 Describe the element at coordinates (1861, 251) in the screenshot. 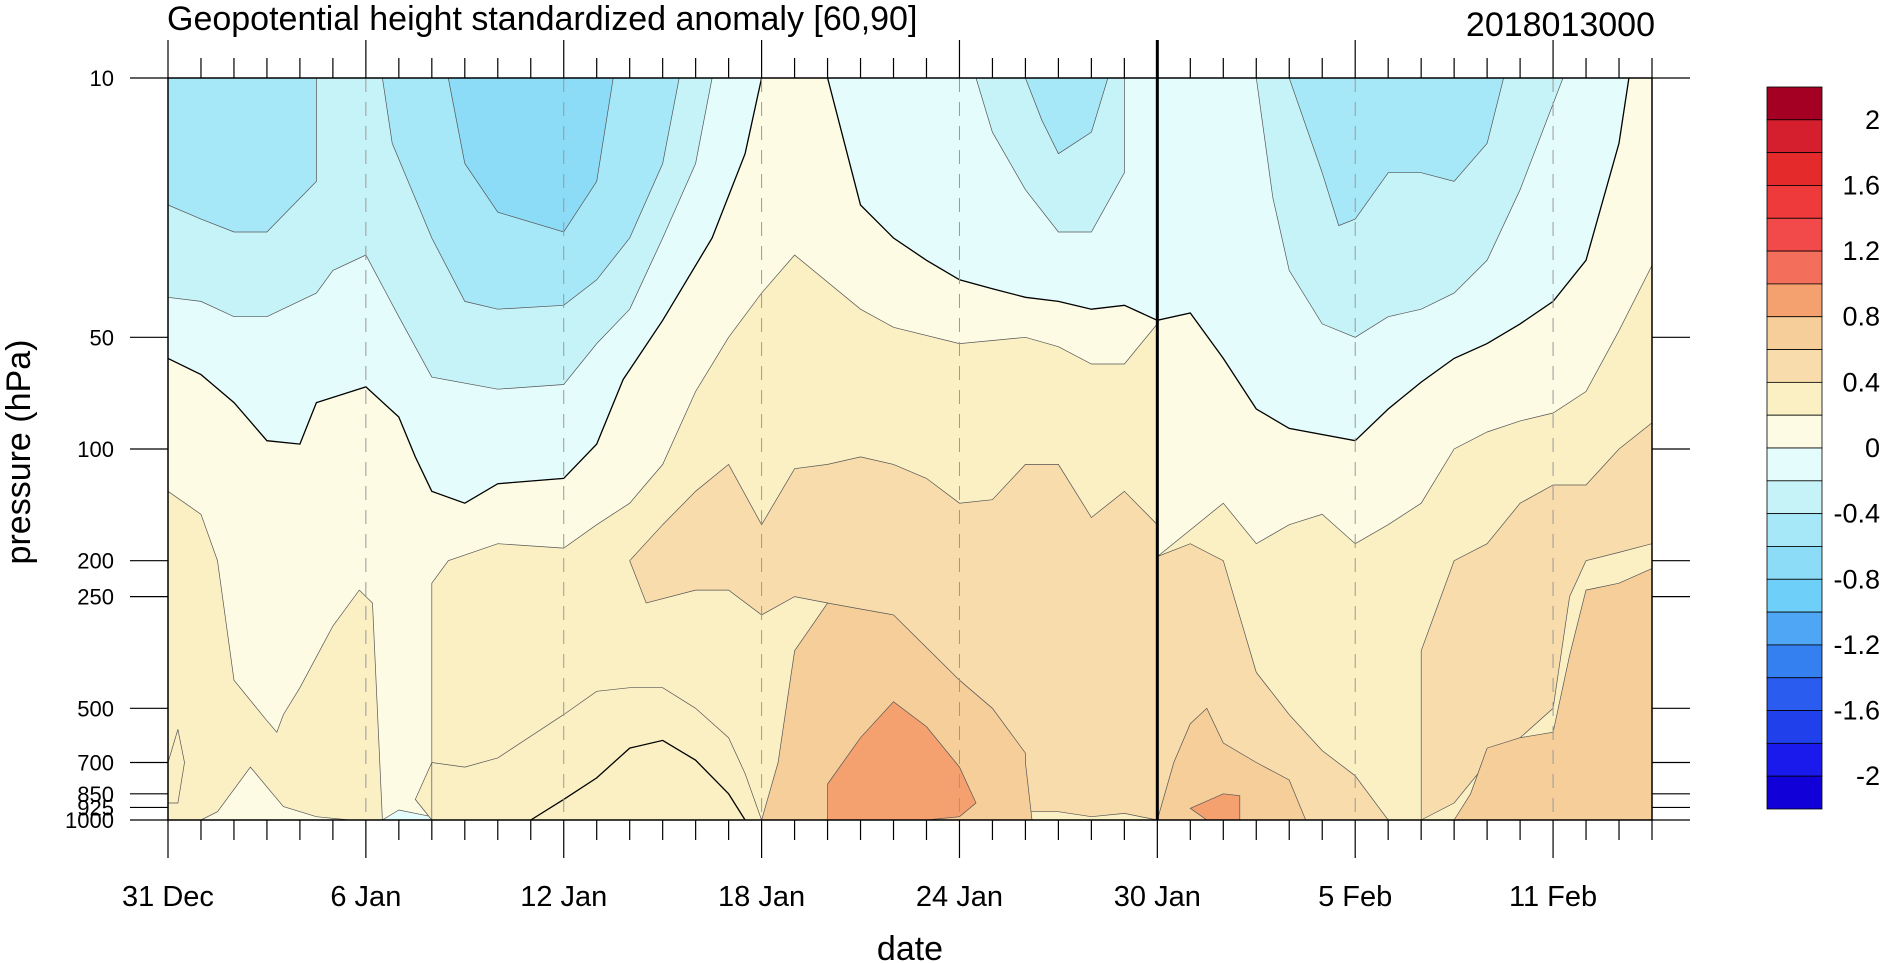

I see `colorbar-label: 1.2` at that location.